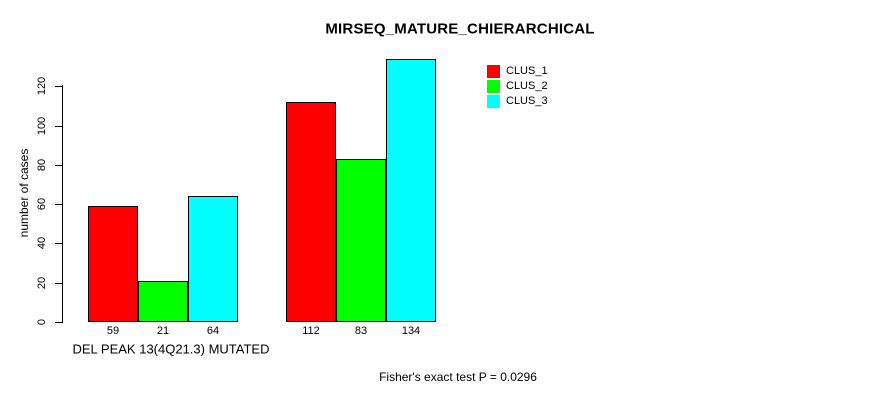 The height and width of the screenshot is (400, 890). Describe the element at coordinates (411, 331) in the screenshot. I see `bar-value-label: 134` at that location.